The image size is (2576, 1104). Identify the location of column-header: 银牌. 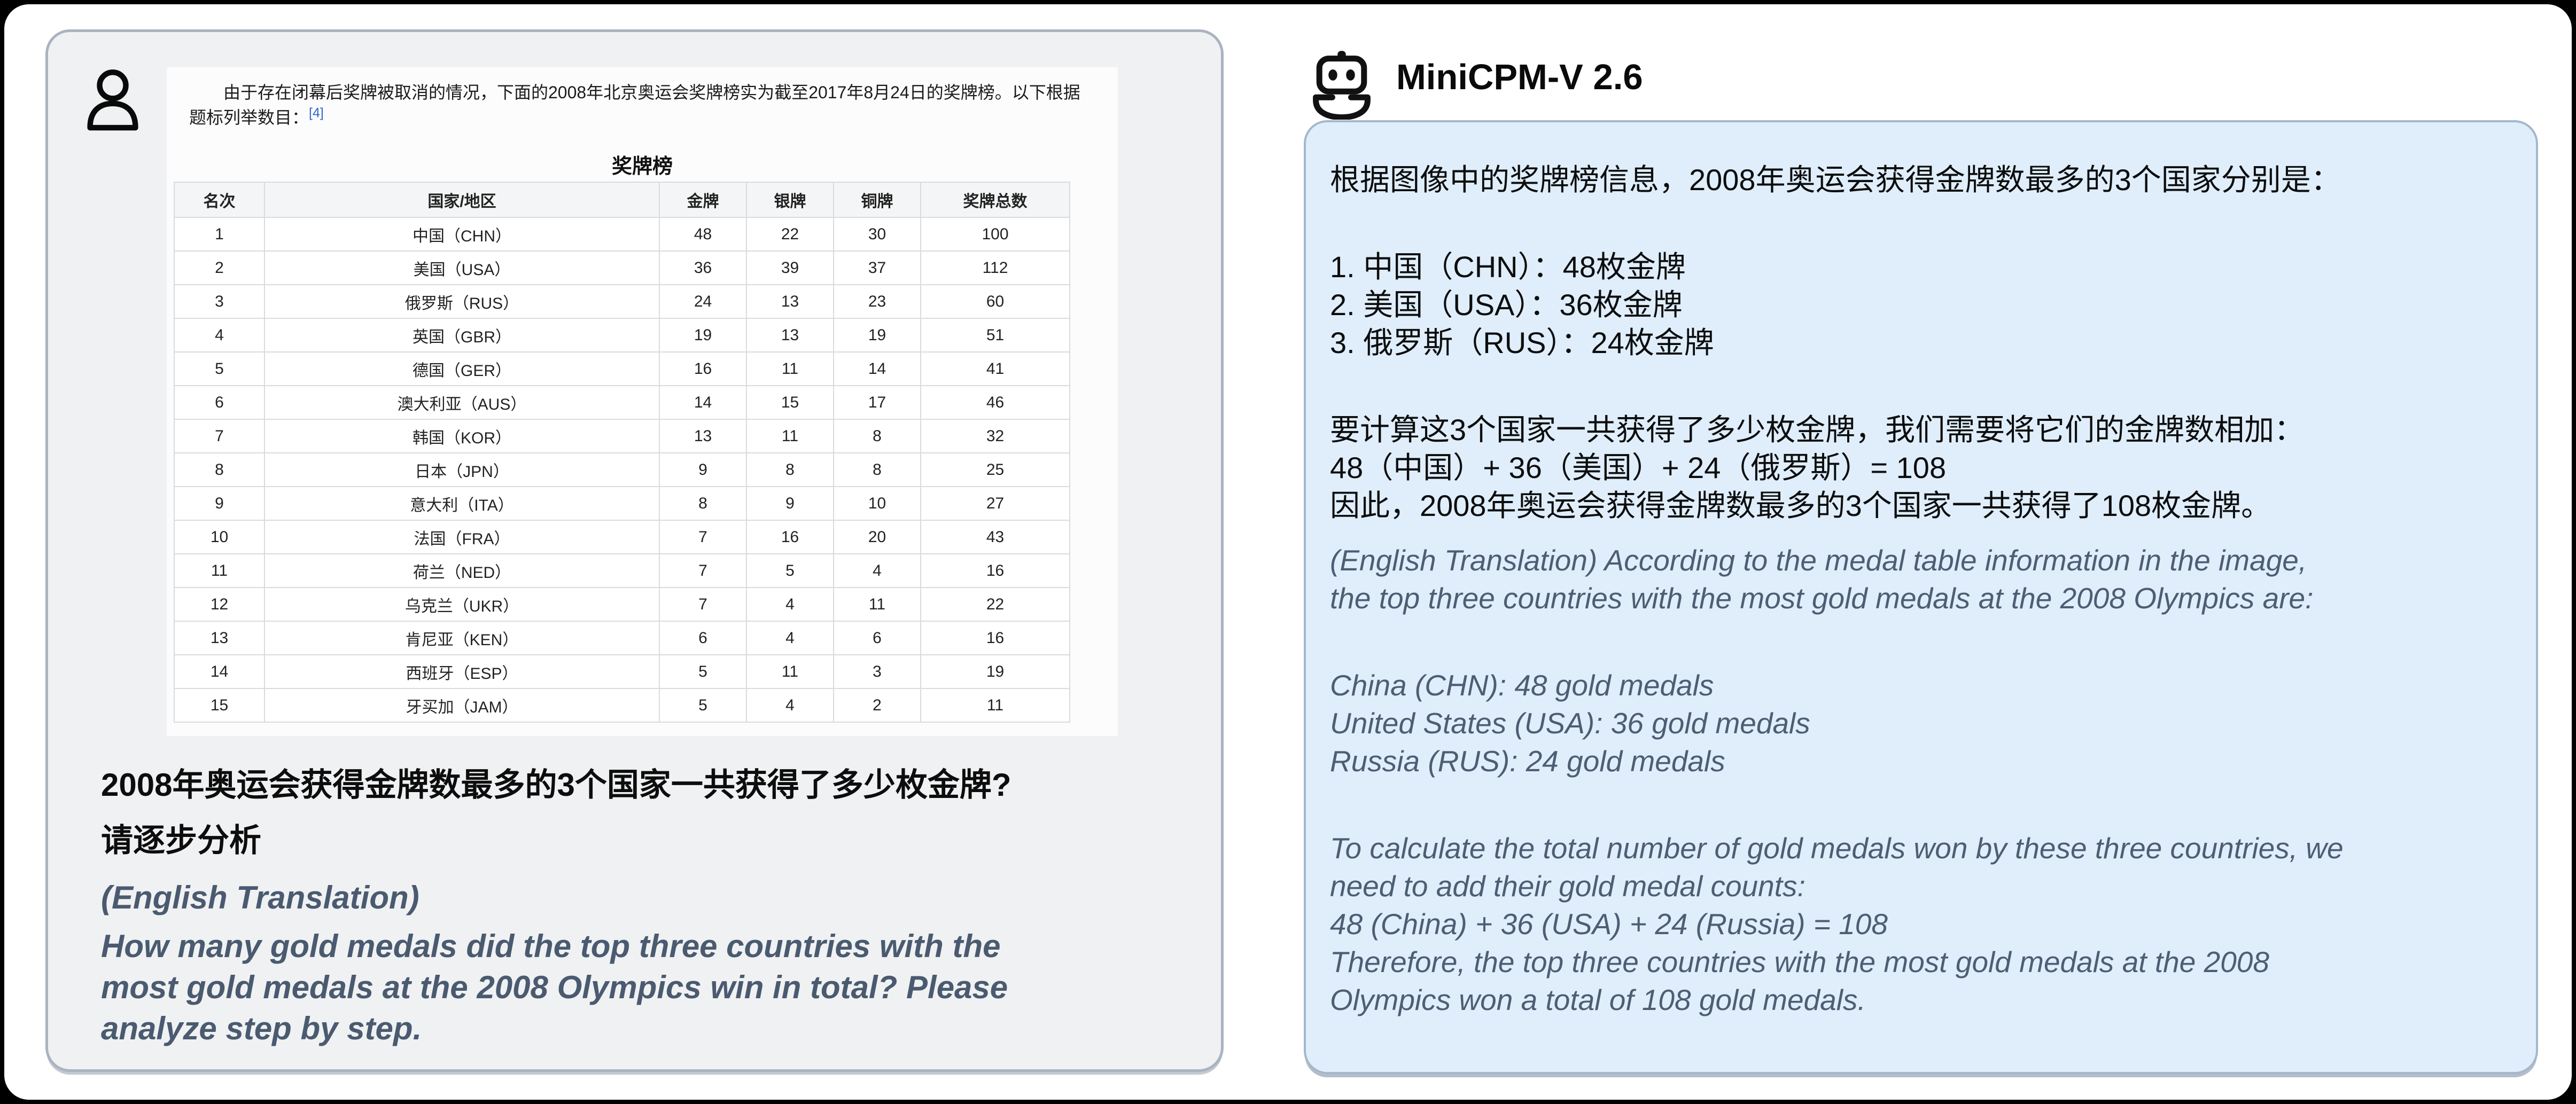
(790, 200).